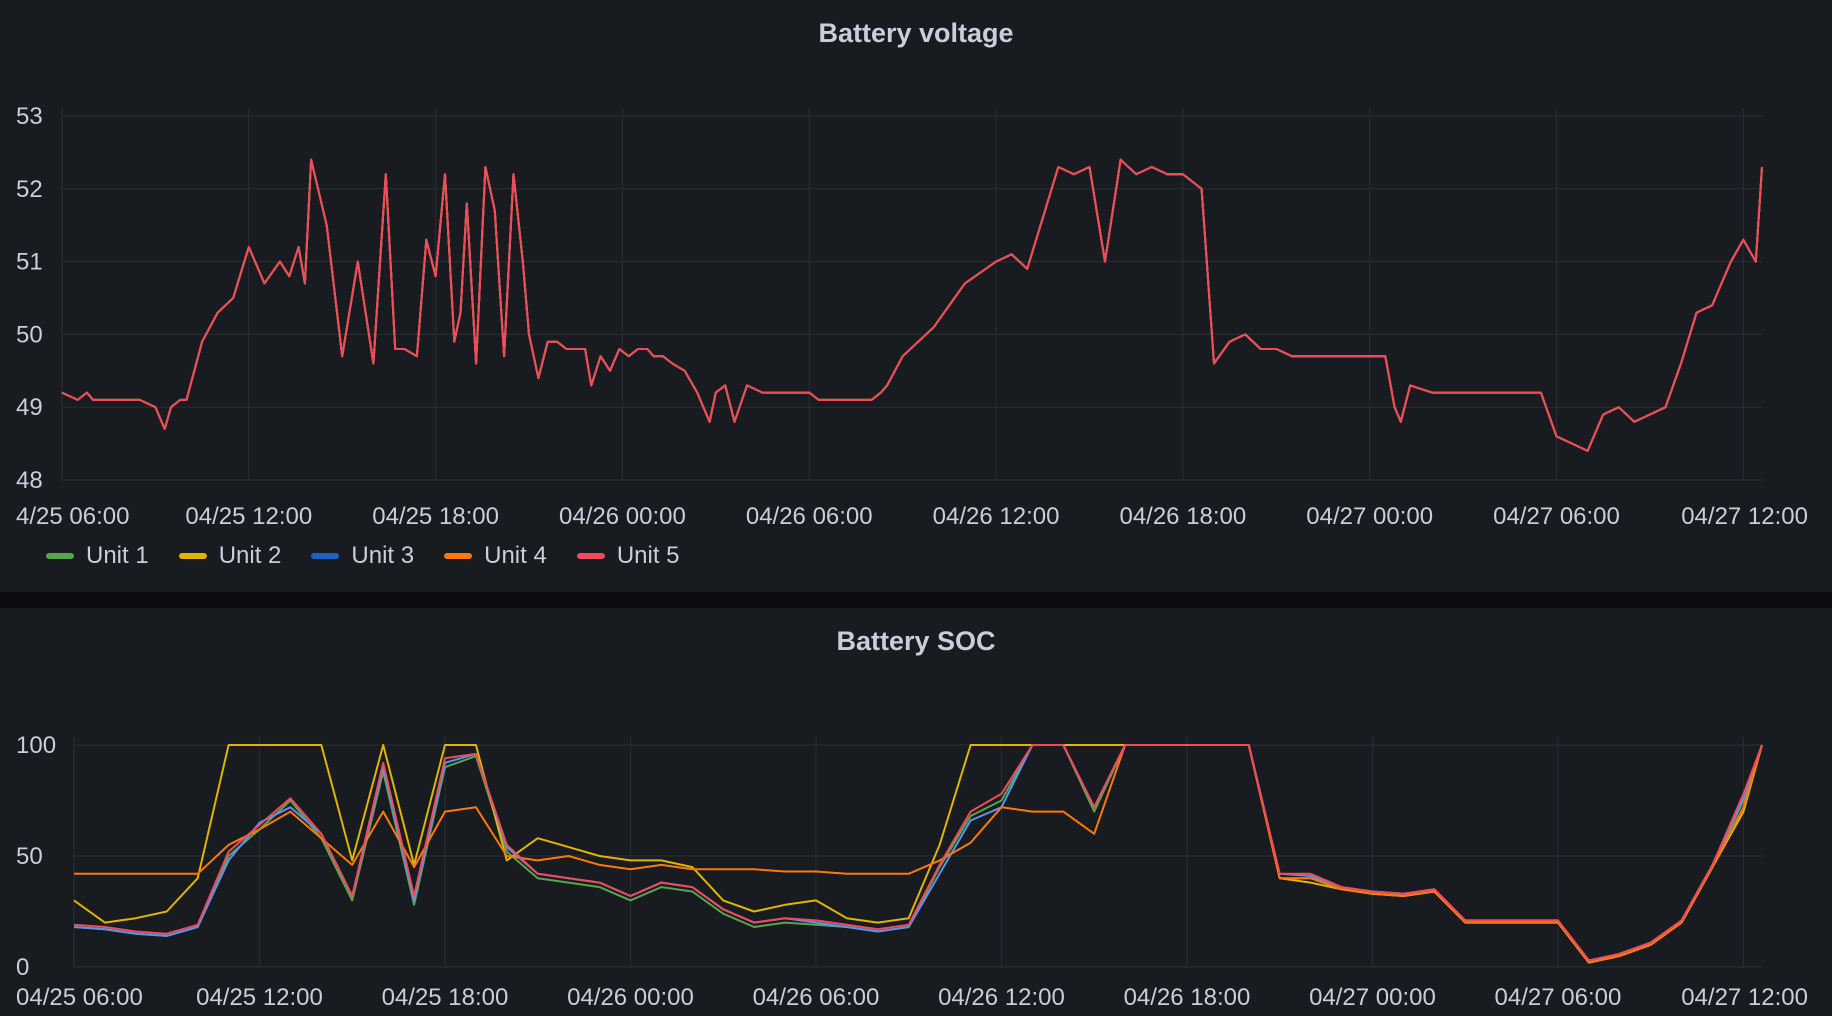 This screenshot has height=1016, width=1832. What do you see at coordinates (117, 555) in the screenshot?
I see `legend-label: Unit 1` at bounding box center [117, 555].